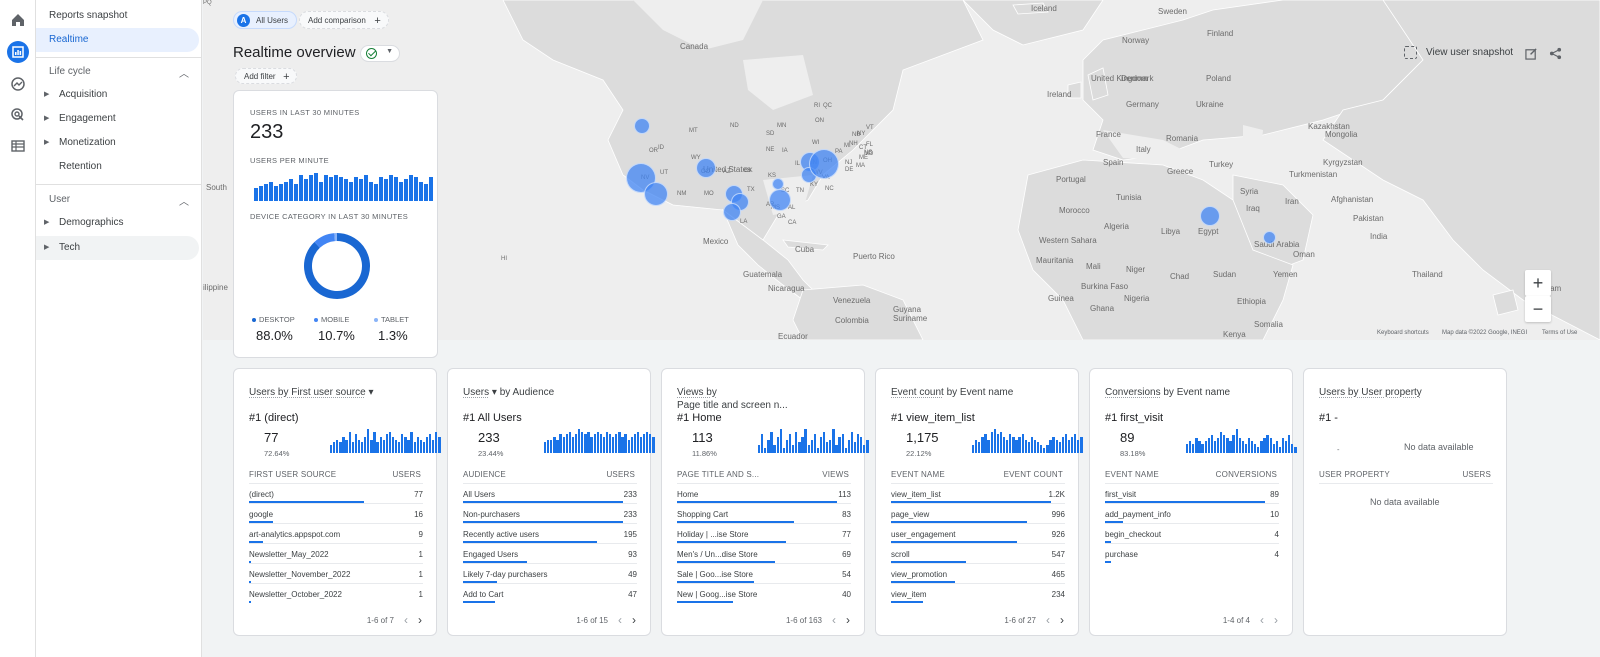 The image size is (1600, 657). Describe the element at coordinates (18, 52) in the screenshot. I see `reports-icon` at that location.